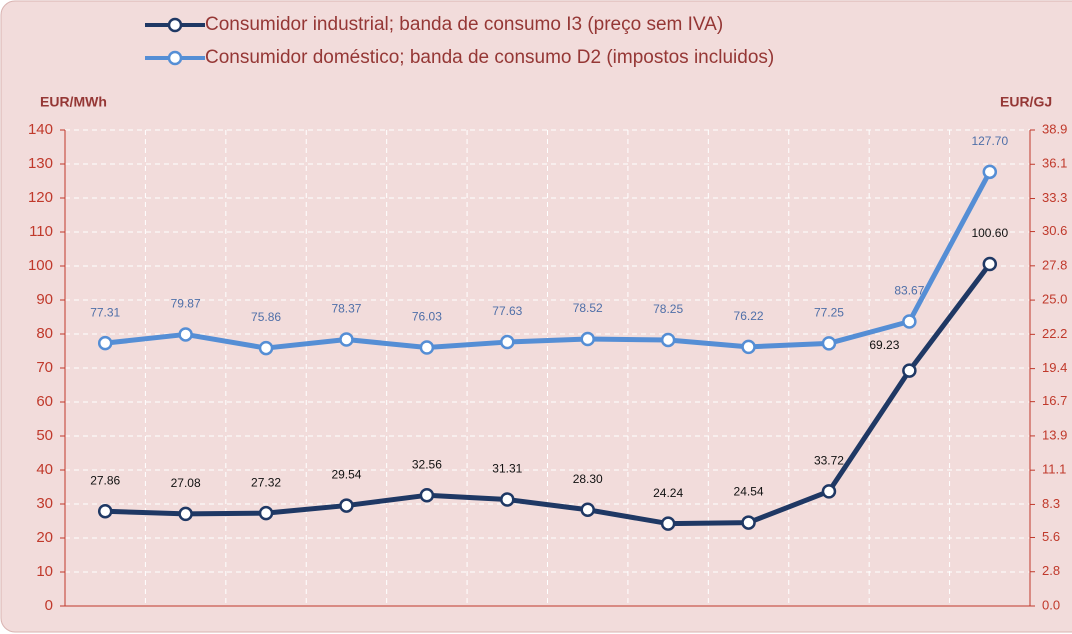 The height and width of the screenshot is (634, 1072). What do you see at coordinates (40, 163) in the screenshot?
I see `y-tick-label: 130` at bounding box center [40, 163].